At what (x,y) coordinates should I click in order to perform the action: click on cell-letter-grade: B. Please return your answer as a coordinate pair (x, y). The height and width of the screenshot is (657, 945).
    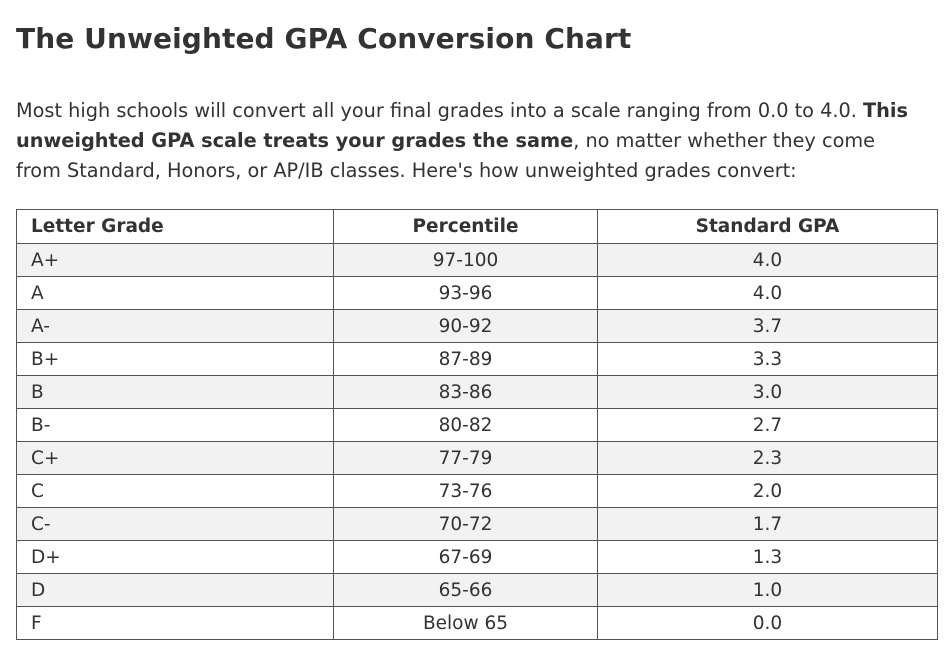
    Looking at the image, I should click on (175, 392).